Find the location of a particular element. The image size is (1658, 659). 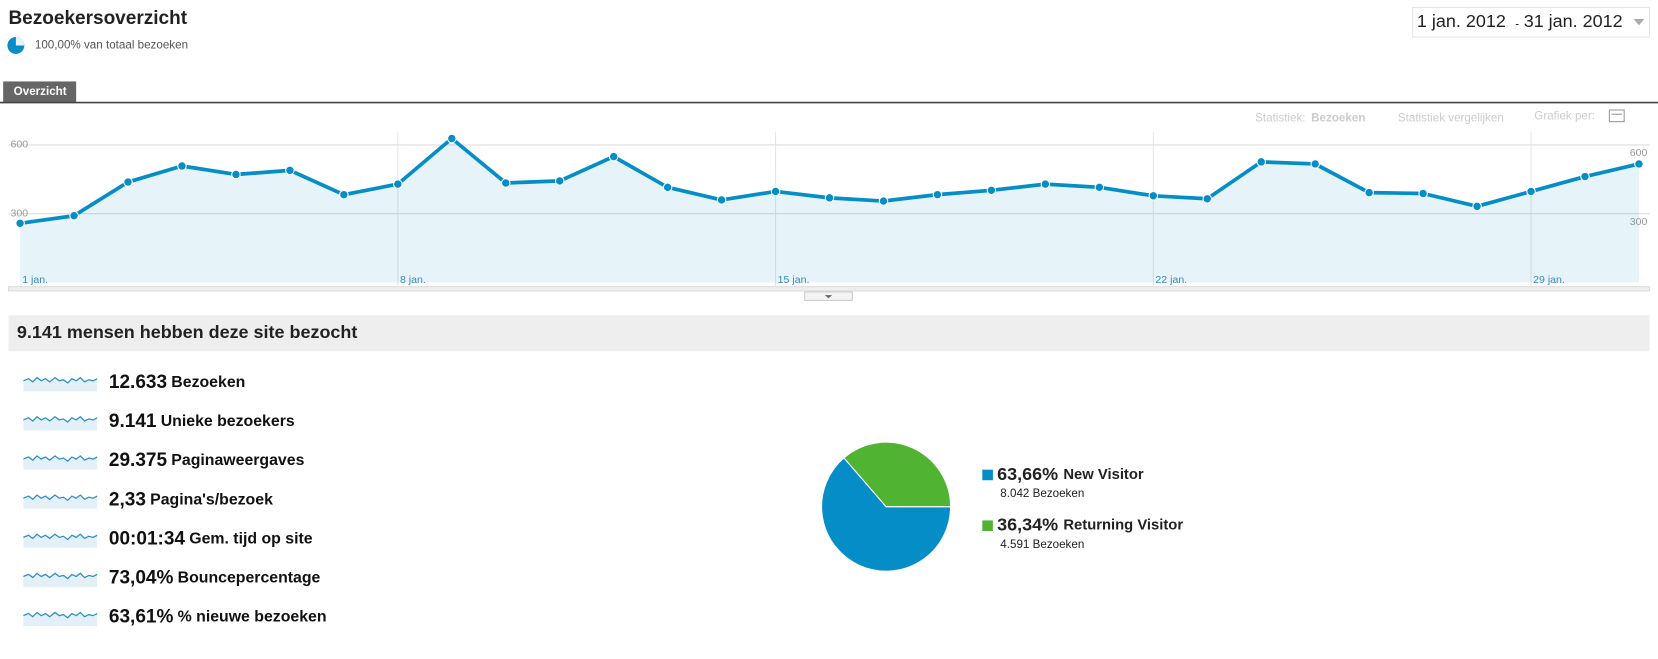

segment-icon-slice is located at coordinates (20, 41).